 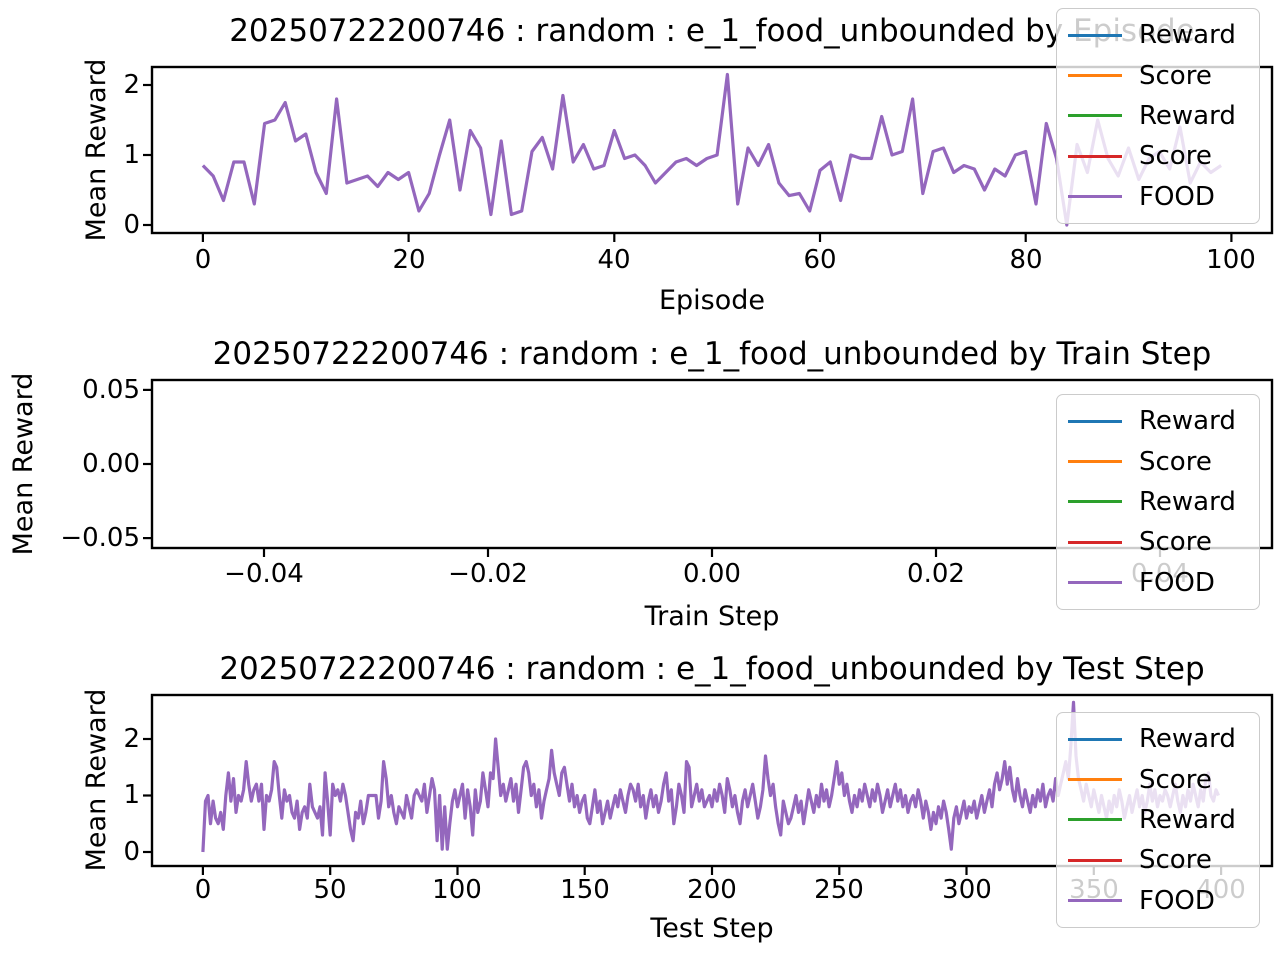 What do you see at coordinates (100, 538) in the screenshot?
I see `y-tick-label: −0.05` at bounding box center [100, 538].